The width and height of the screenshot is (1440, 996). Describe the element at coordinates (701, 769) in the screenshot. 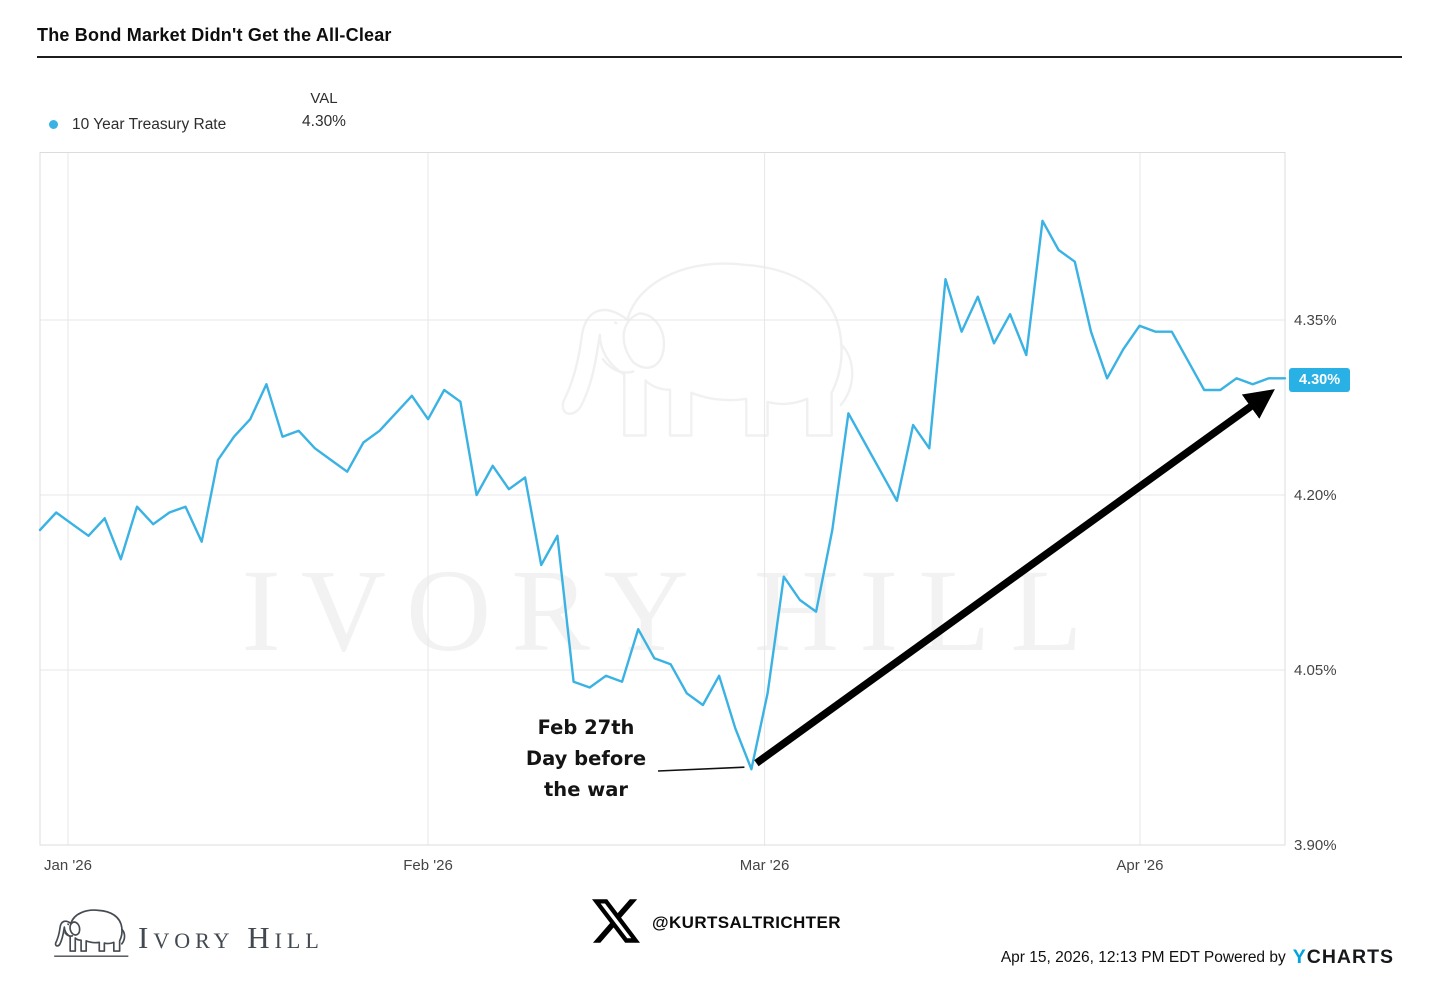

I see `annotation-connector` at that location.